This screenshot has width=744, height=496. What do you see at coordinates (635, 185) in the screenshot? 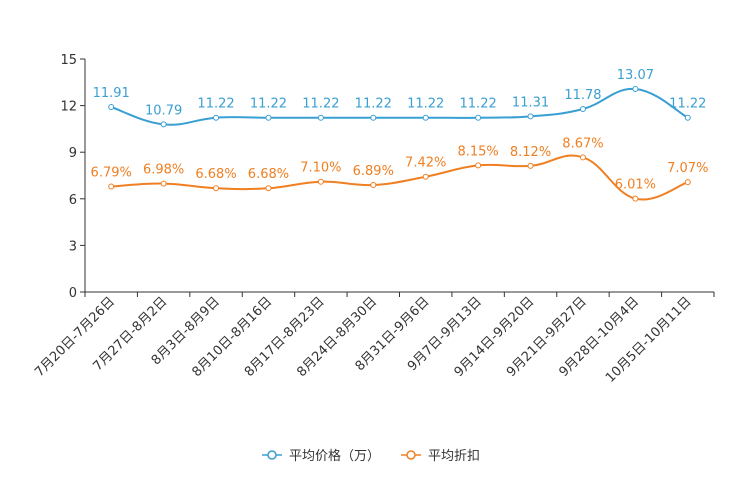
I see `data-label: 6.01%` at bounding box center [635, 185].